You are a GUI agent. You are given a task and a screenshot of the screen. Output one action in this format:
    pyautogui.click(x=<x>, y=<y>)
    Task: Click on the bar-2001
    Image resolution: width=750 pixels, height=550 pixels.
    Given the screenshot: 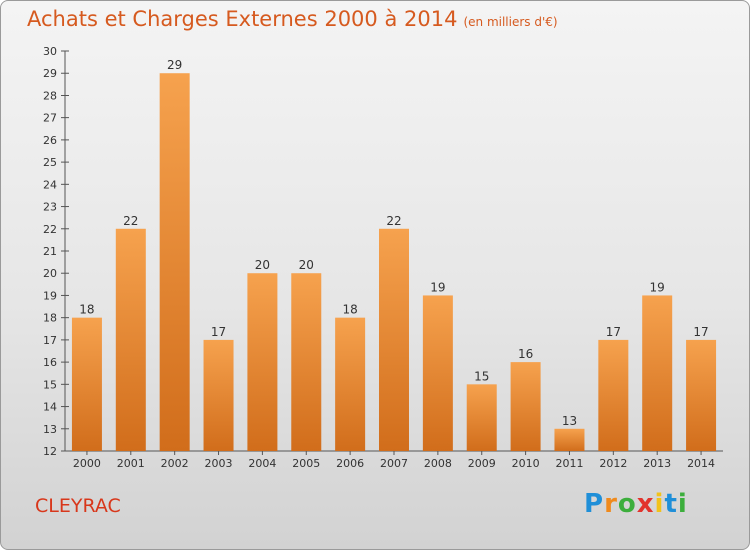 What is the action you would take?
    pyautogui.click(x=130, y=339)
    